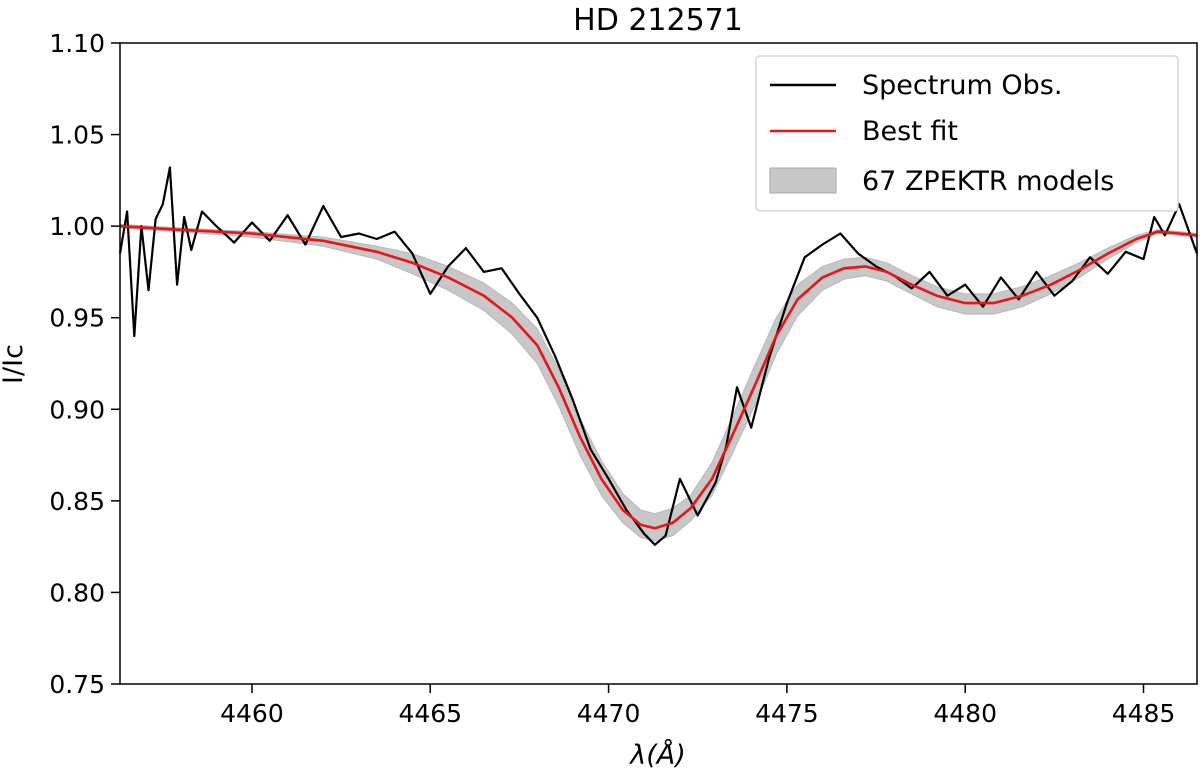 The width and height of the screenshot is (1200, 774). I want to click on y-tick-label: 0.95, so click(77, 318).